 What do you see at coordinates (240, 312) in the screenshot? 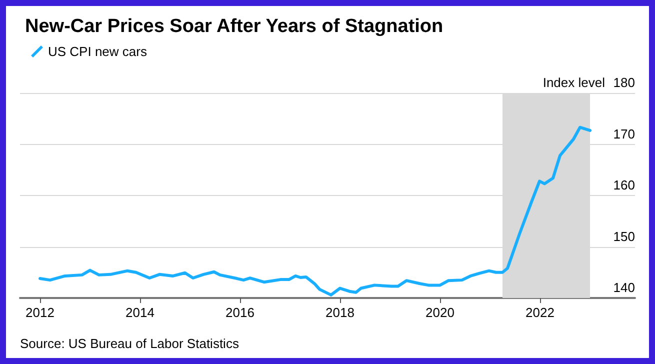
I see `x-tick-label: 2016` at bounding box center [240, 312].